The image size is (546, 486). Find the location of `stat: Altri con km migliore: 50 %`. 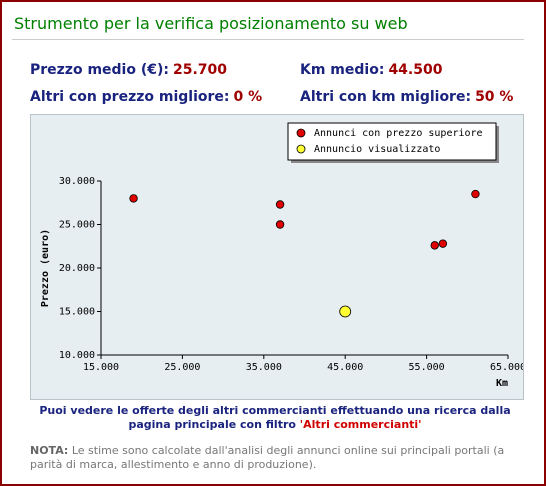

stat: Altri con km migliore: 50 % is located at coordinates (406, 97).